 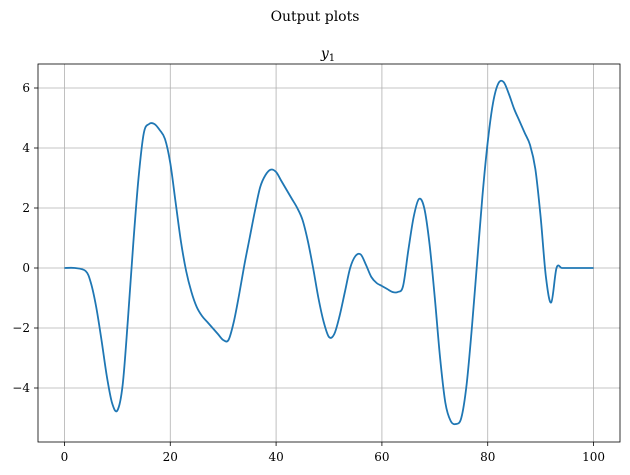 I want to click on y-tick-label: −2, so click(x=21, y=328).